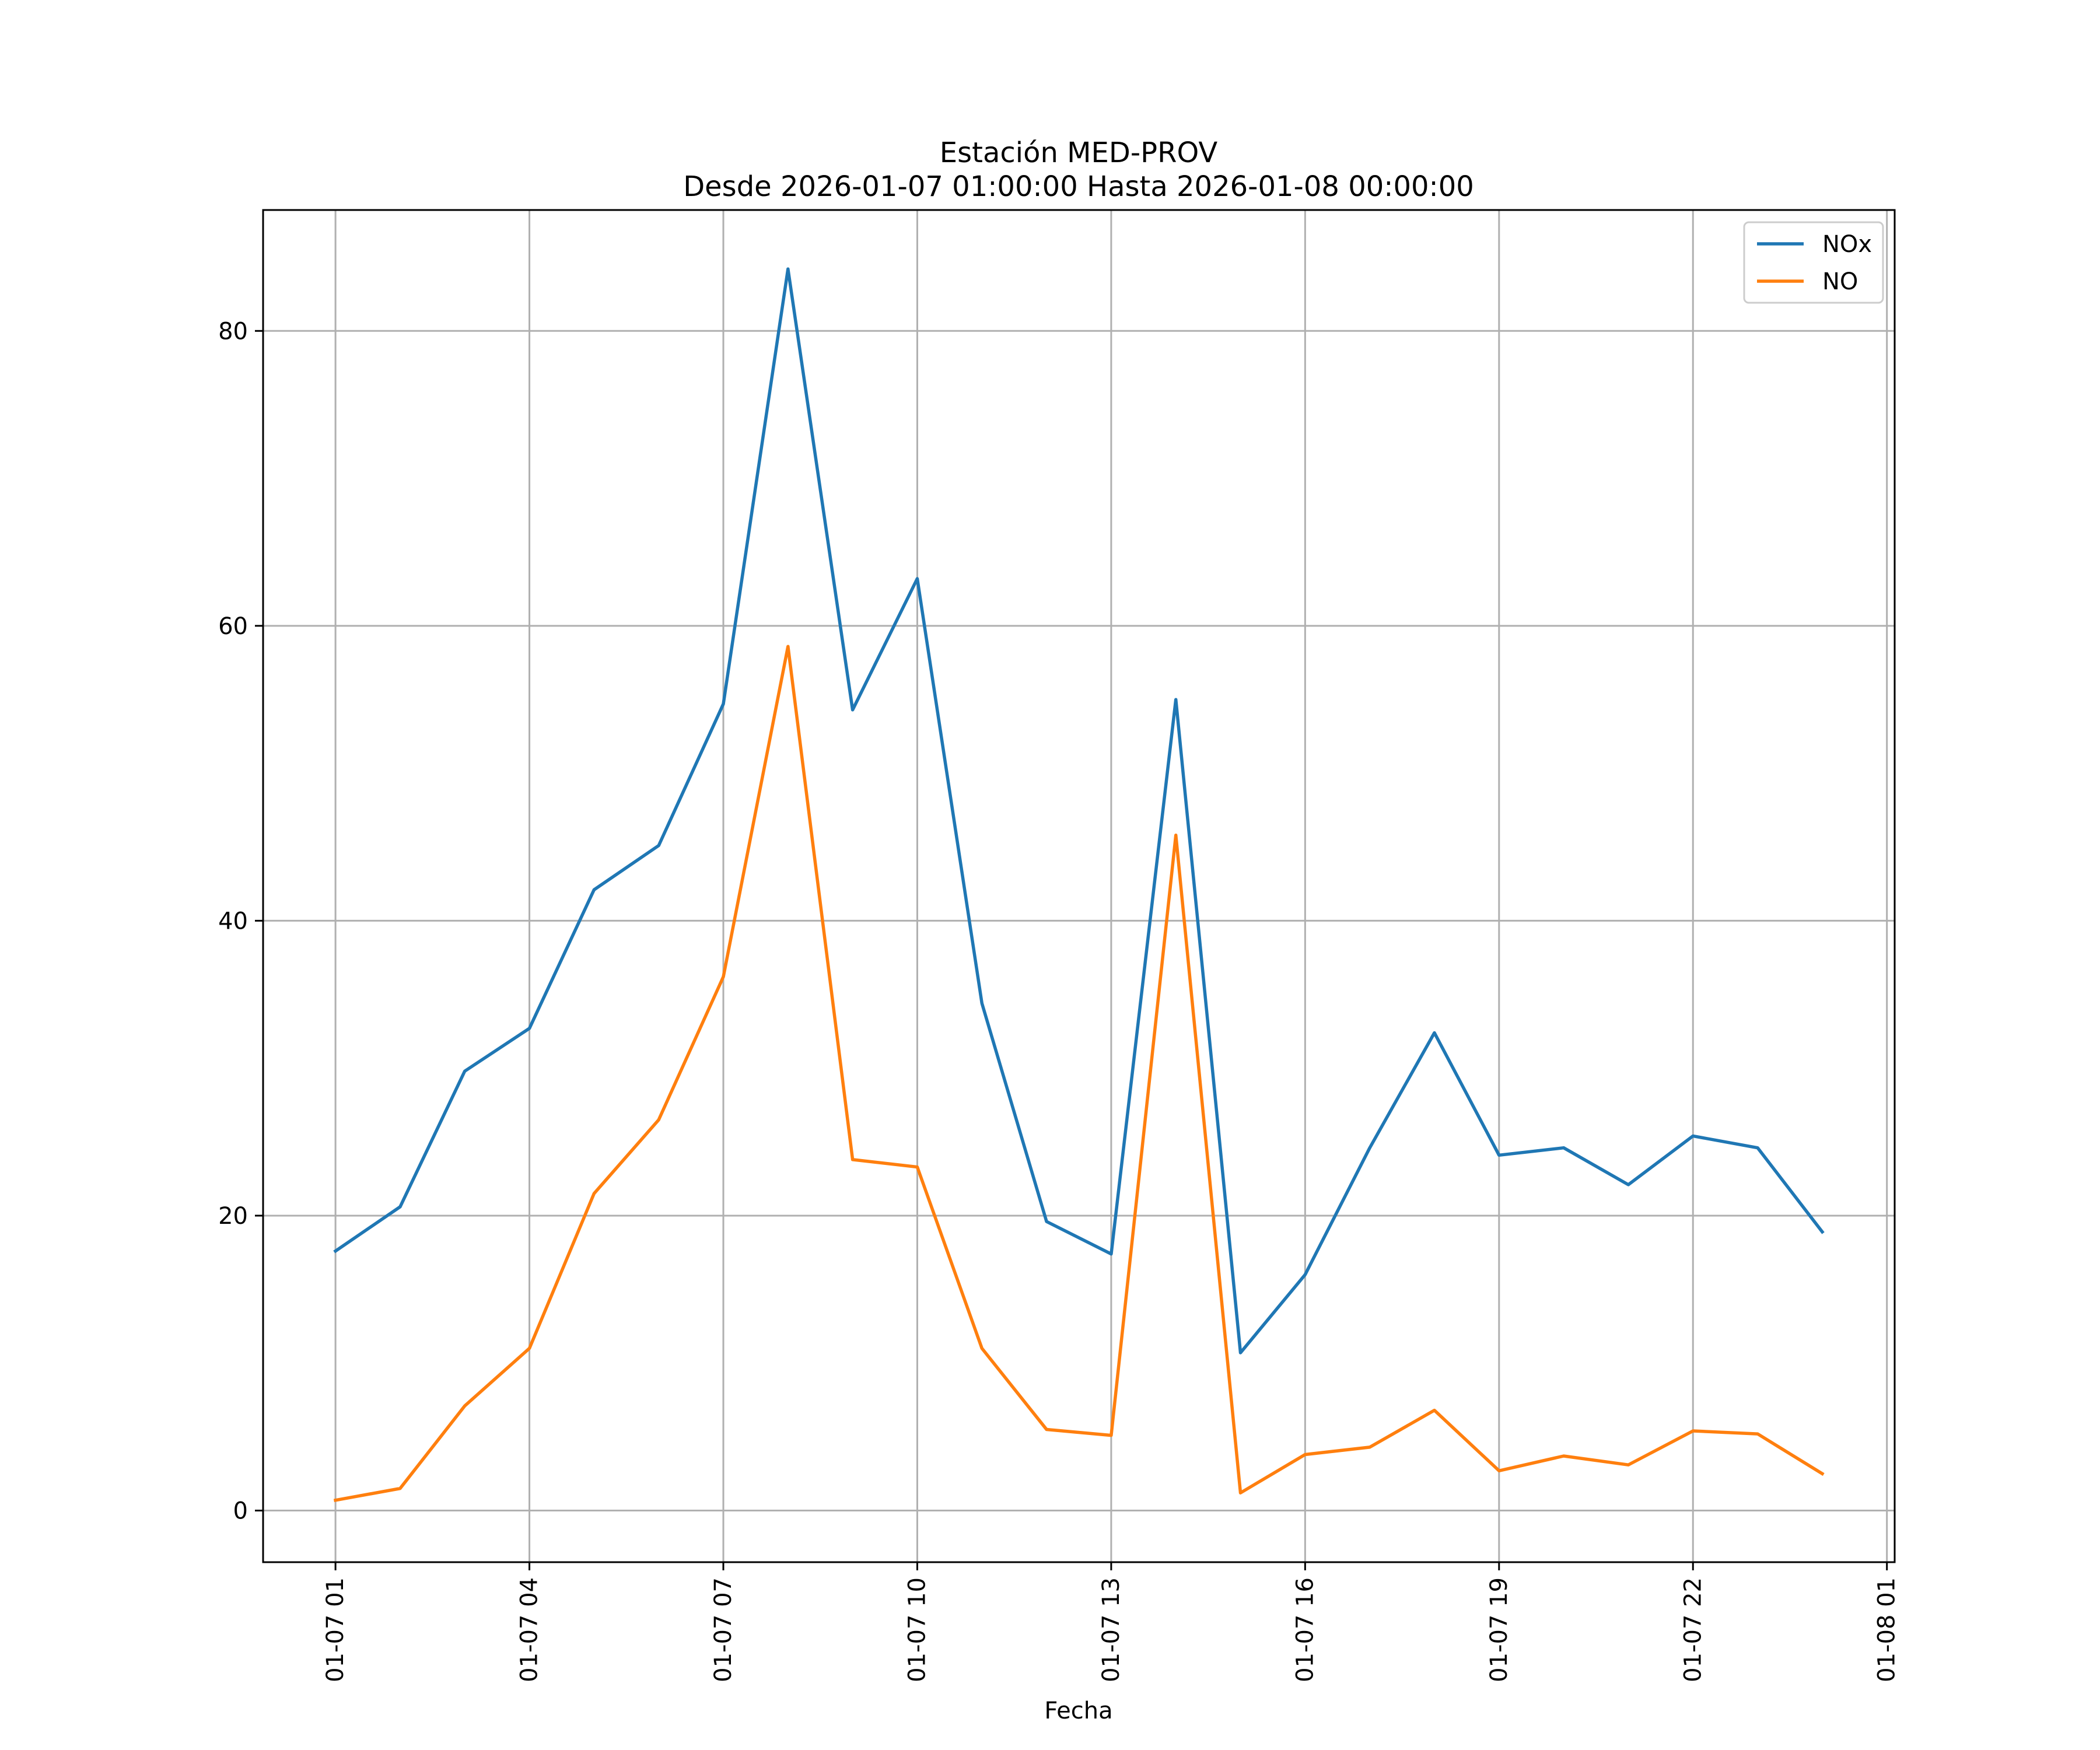  I want to click on y-tick-label: 40, so click(233, 921).